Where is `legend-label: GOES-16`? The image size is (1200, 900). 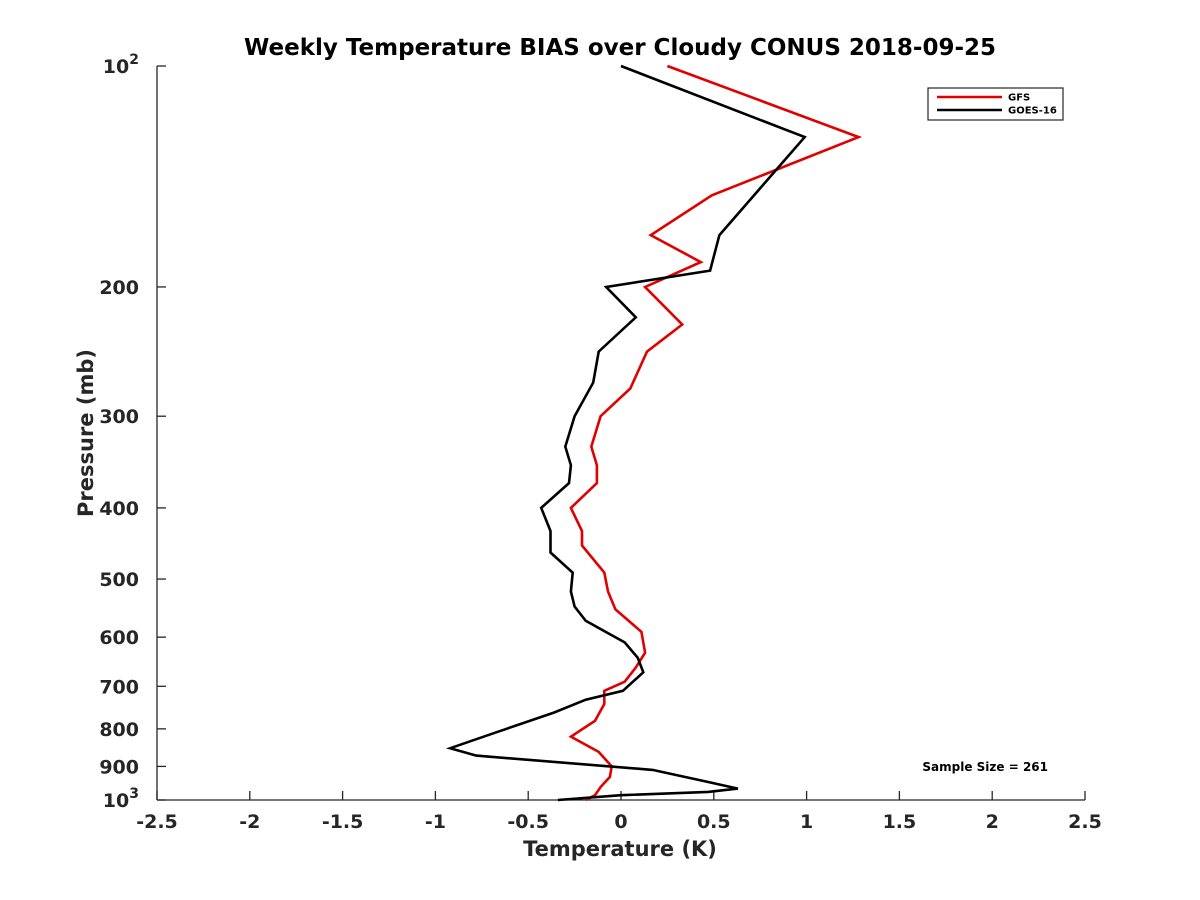
legend-label: GOES-16 is located at coordinates (1032, 111).